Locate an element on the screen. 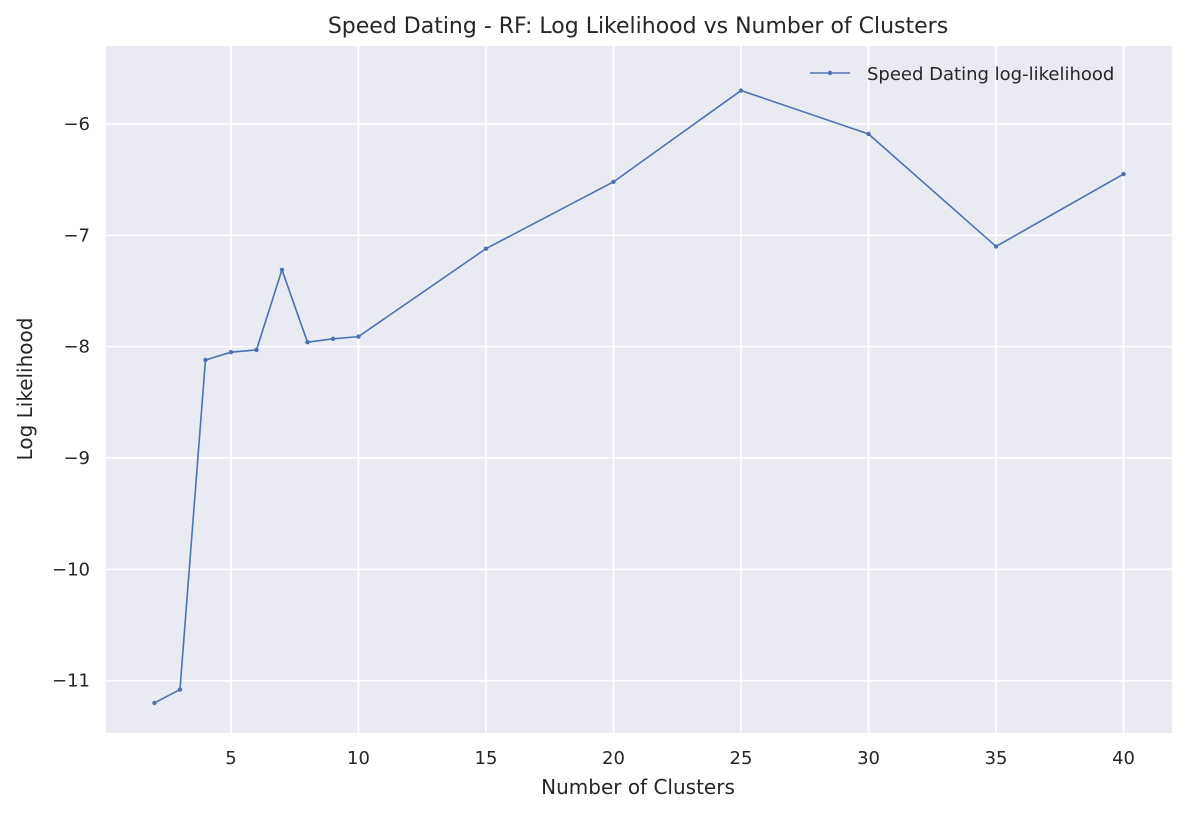 The width and height of the screenshot is (1187, 814). y-axis-label: Log Likelihood is located at coordinates (25, 389).